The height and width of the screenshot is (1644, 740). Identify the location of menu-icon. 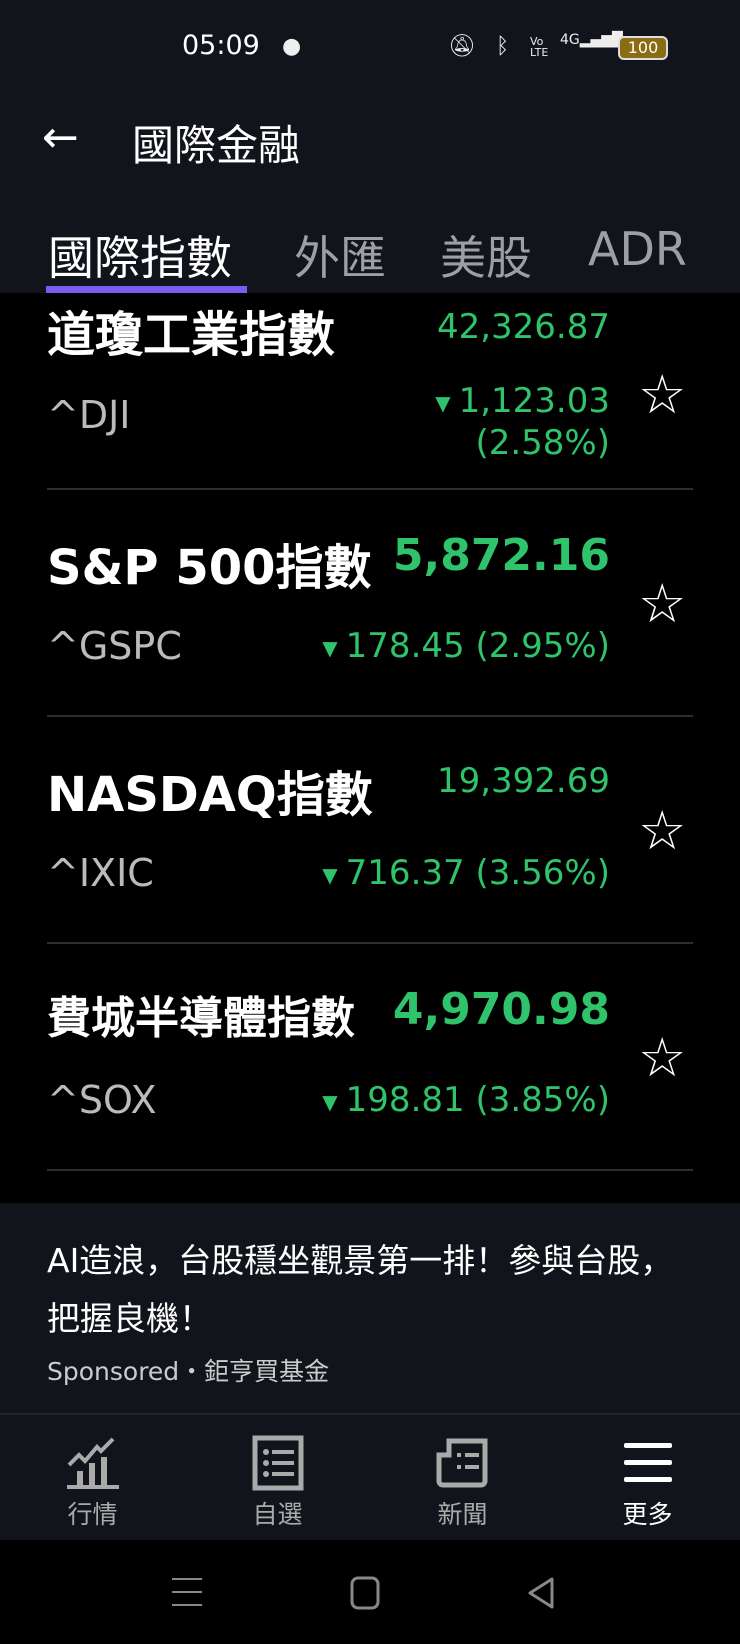
(647, 1462).